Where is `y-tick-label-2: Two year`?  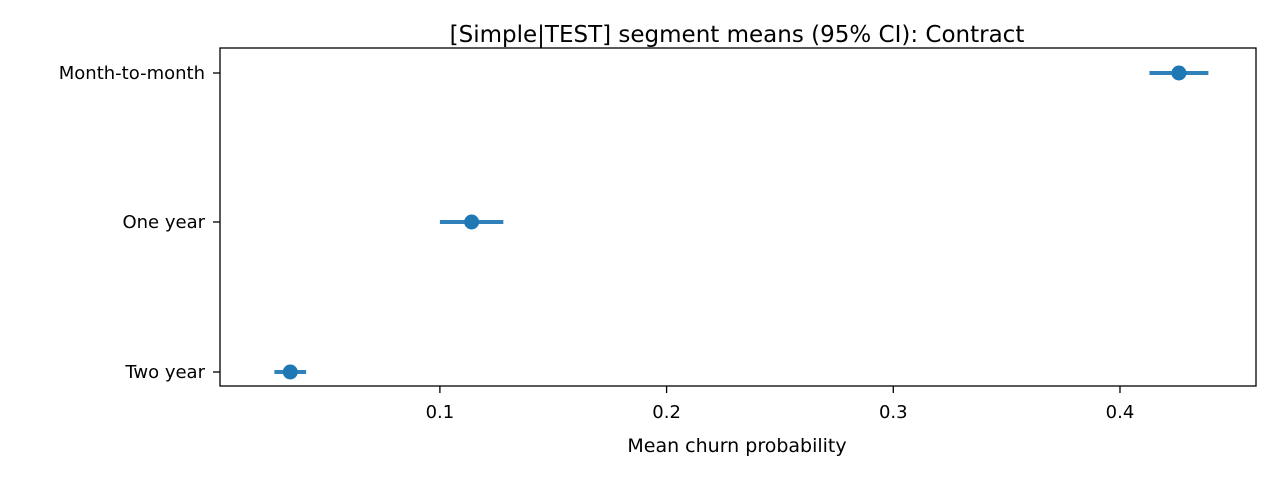
y-tick-label-2: Two year is located at coordinates (164, 372).